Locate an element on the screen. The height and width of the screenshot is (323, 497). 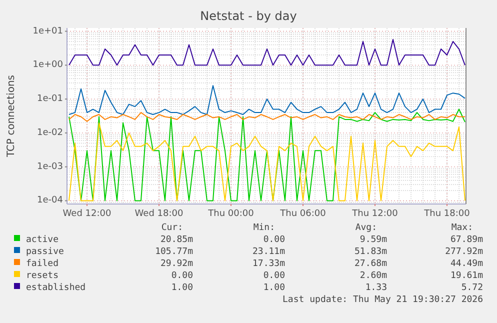
legend-label: active is located at coordinates (42, 240).